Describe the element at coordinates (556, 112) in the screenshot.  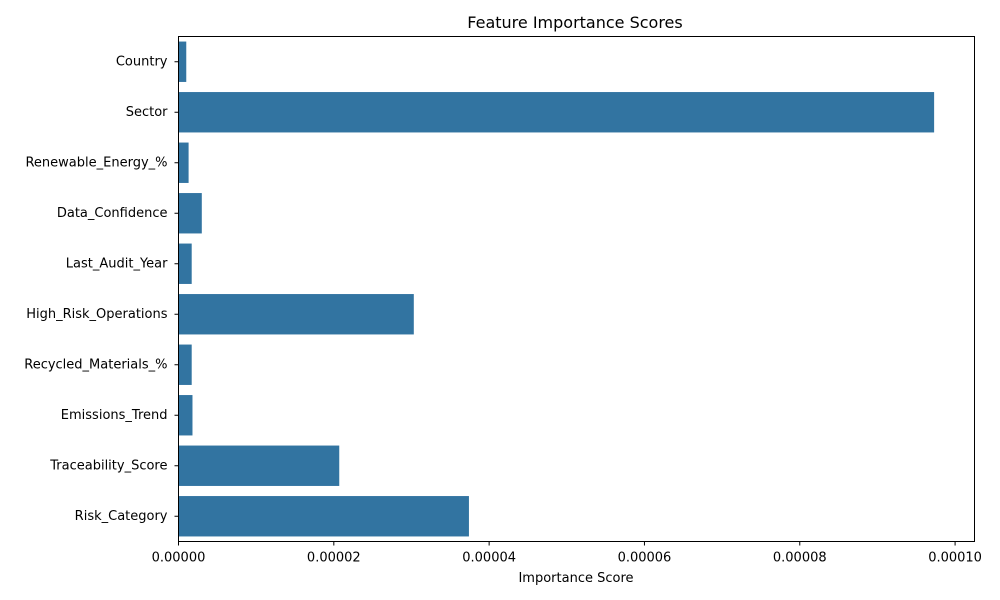
I see `bar-sector` at that location.